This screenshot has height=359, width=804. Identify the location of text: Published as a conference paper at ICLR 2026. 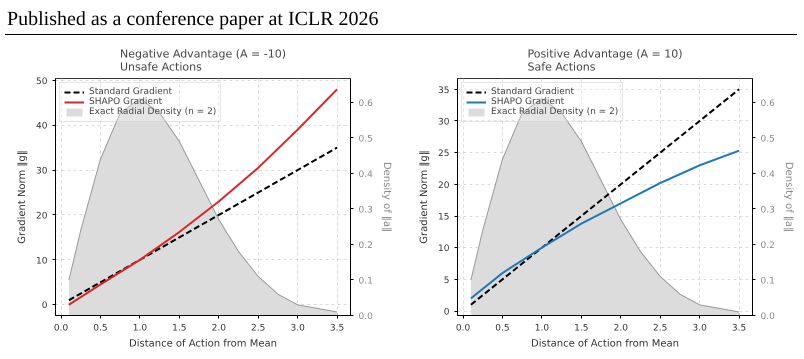
(193, 19).